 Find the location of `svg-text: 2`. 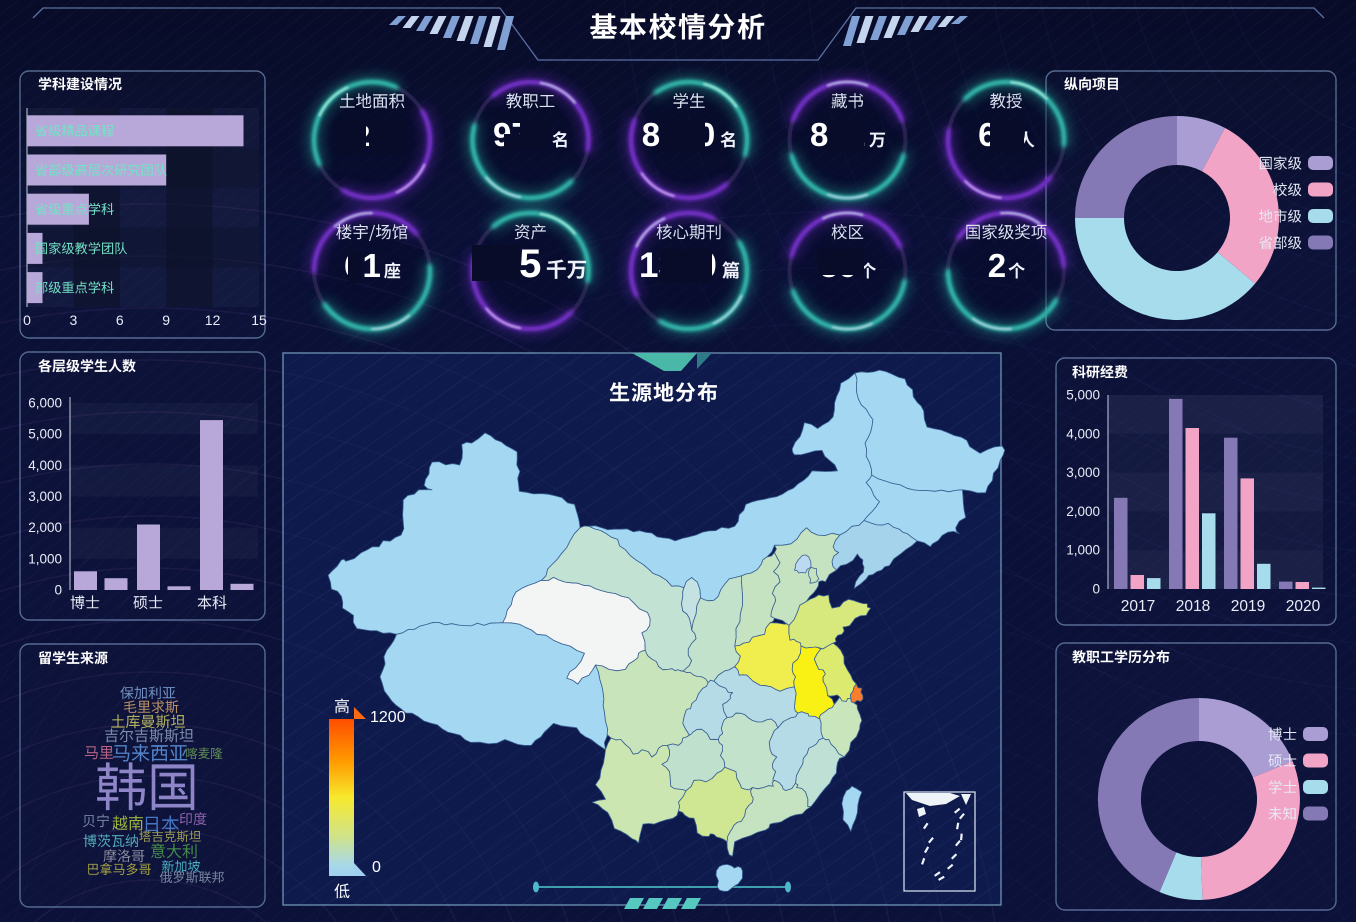

svg-text: 2 is located at coordinates (997, 265).